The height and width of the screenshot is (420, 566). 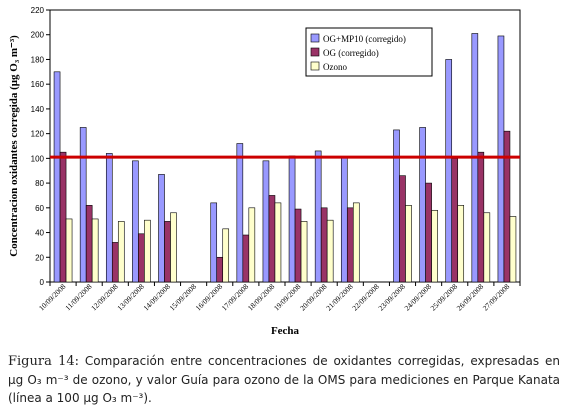 I want to click on x-axis-label: Fecha, so click(x=285, y=331).